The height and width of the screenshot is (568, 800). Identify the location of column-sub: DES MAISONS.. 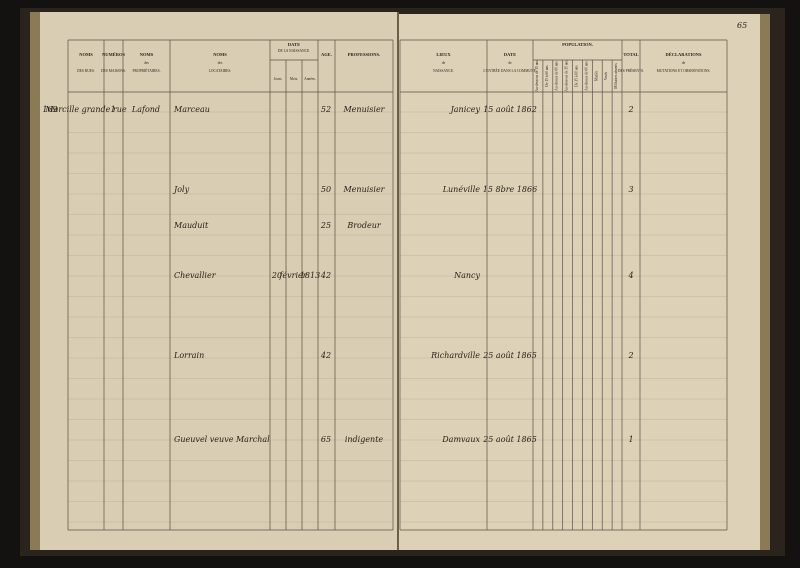
(113, 71).